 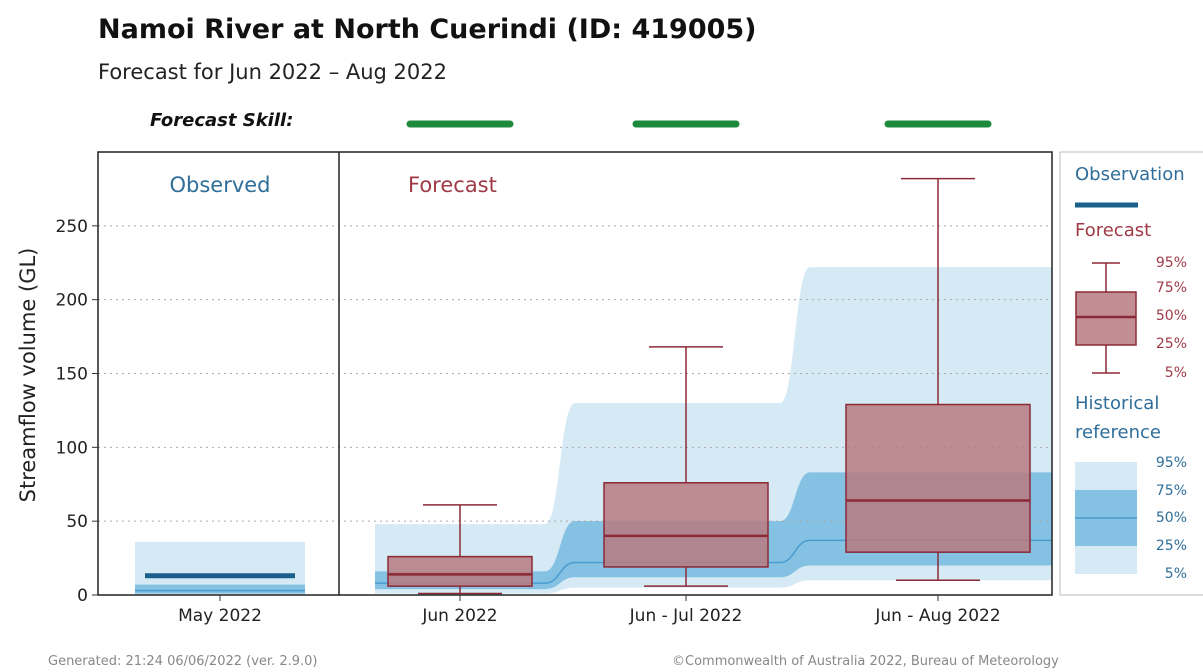 What do you see at coordinates (183, 661) in the screenshot?
I see `generated-note: Generated: 21:24 06/06/2022 (ver. 2.9.0)` at bounding box center [183, 661].